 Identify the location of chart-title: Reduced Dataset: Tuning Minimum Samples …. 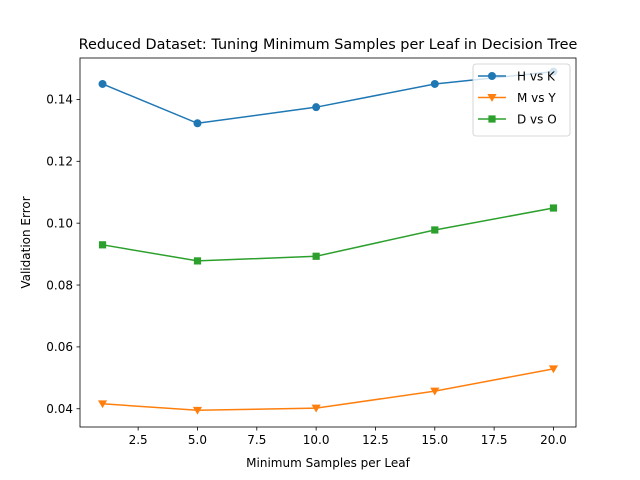
(328, 45).